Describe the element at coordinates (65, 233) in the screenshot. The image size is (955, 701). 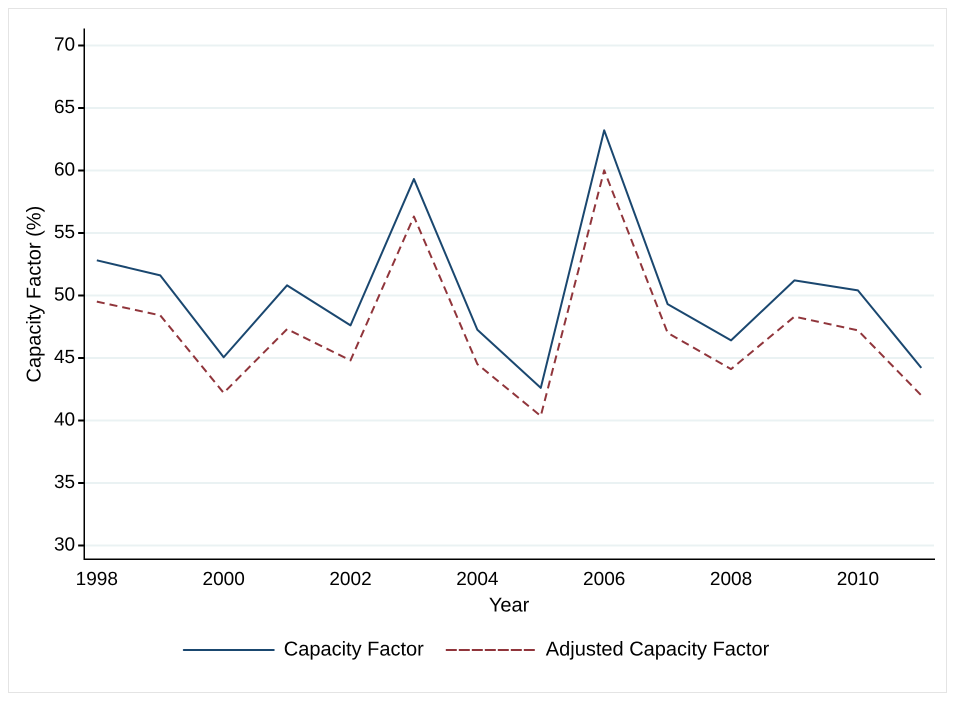
I see `y-tick-label: 55` at that location.